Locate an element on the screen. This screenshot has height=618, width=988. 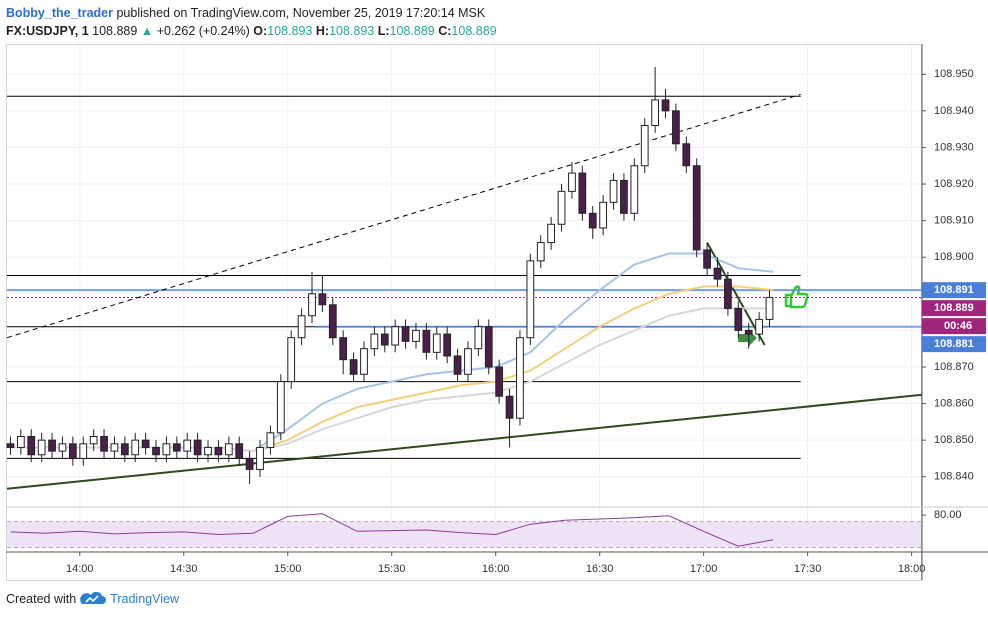
rsi-line is located at coordinates (392, 530).